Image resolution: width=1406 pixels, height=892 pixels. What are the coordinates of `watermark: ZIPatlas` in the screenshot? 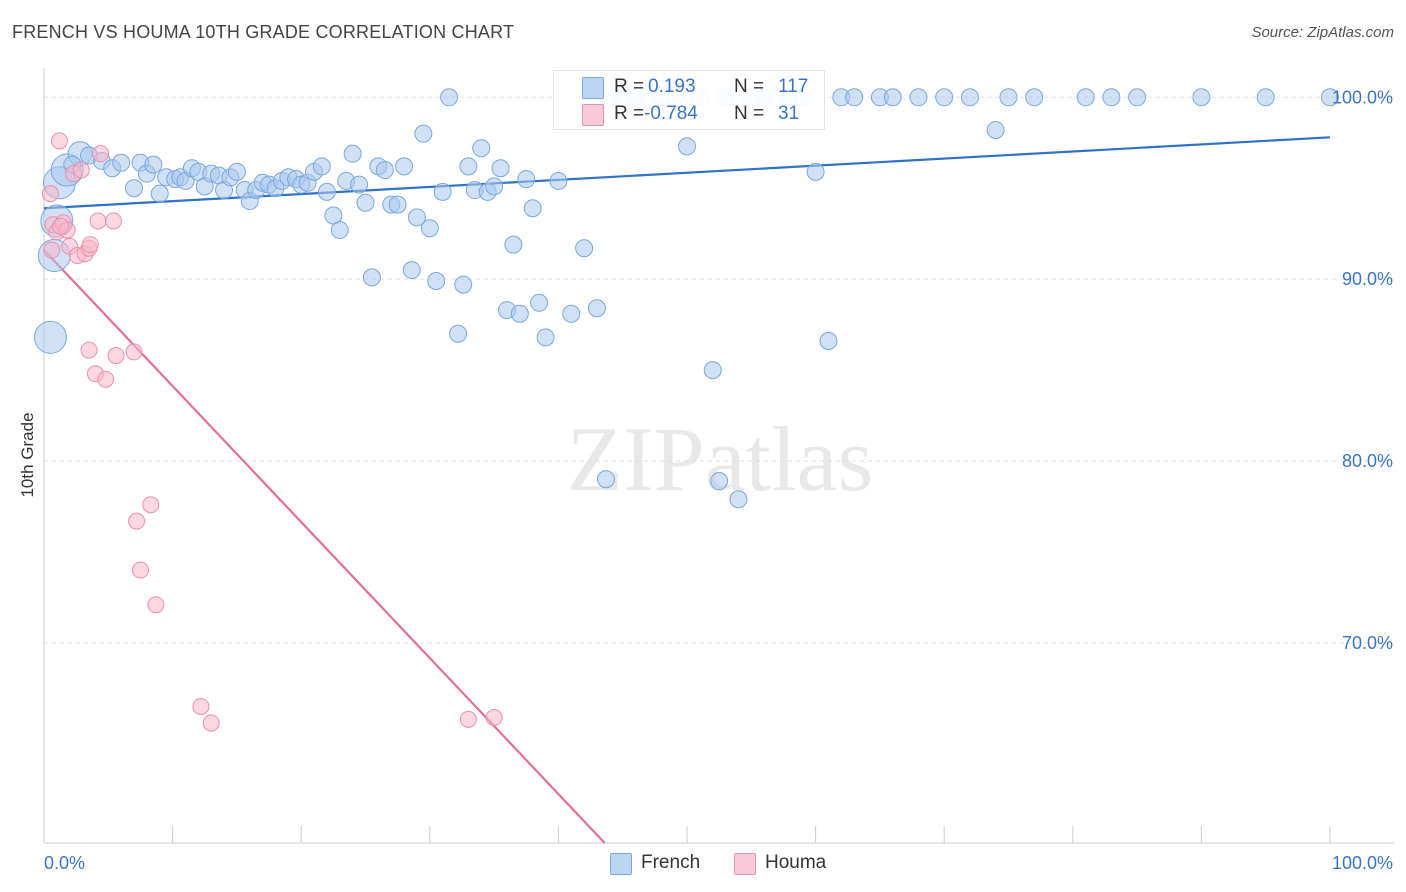 It's located at (720, 459).